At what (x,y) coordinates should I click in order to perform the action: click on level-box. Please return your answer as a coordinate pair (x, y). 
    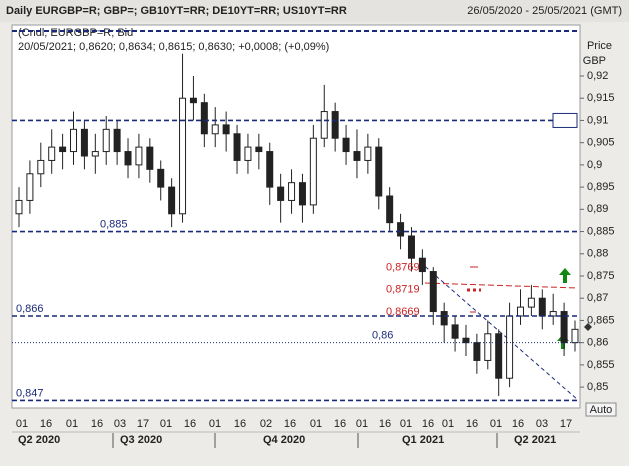
    Looking at the image, I should click on (565, 120).